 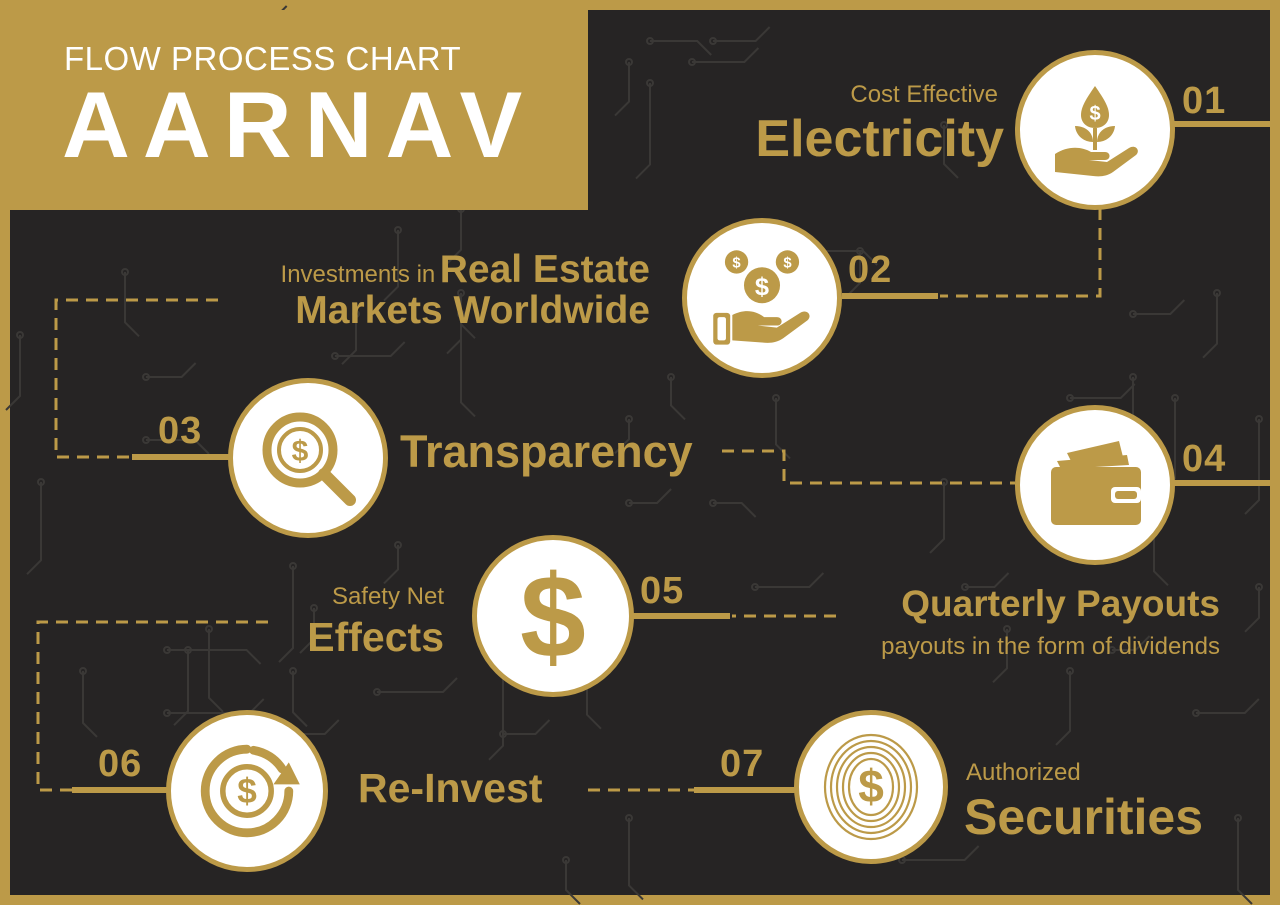 I want to click on step-05-label: Effects, so click(x=375, y=637).